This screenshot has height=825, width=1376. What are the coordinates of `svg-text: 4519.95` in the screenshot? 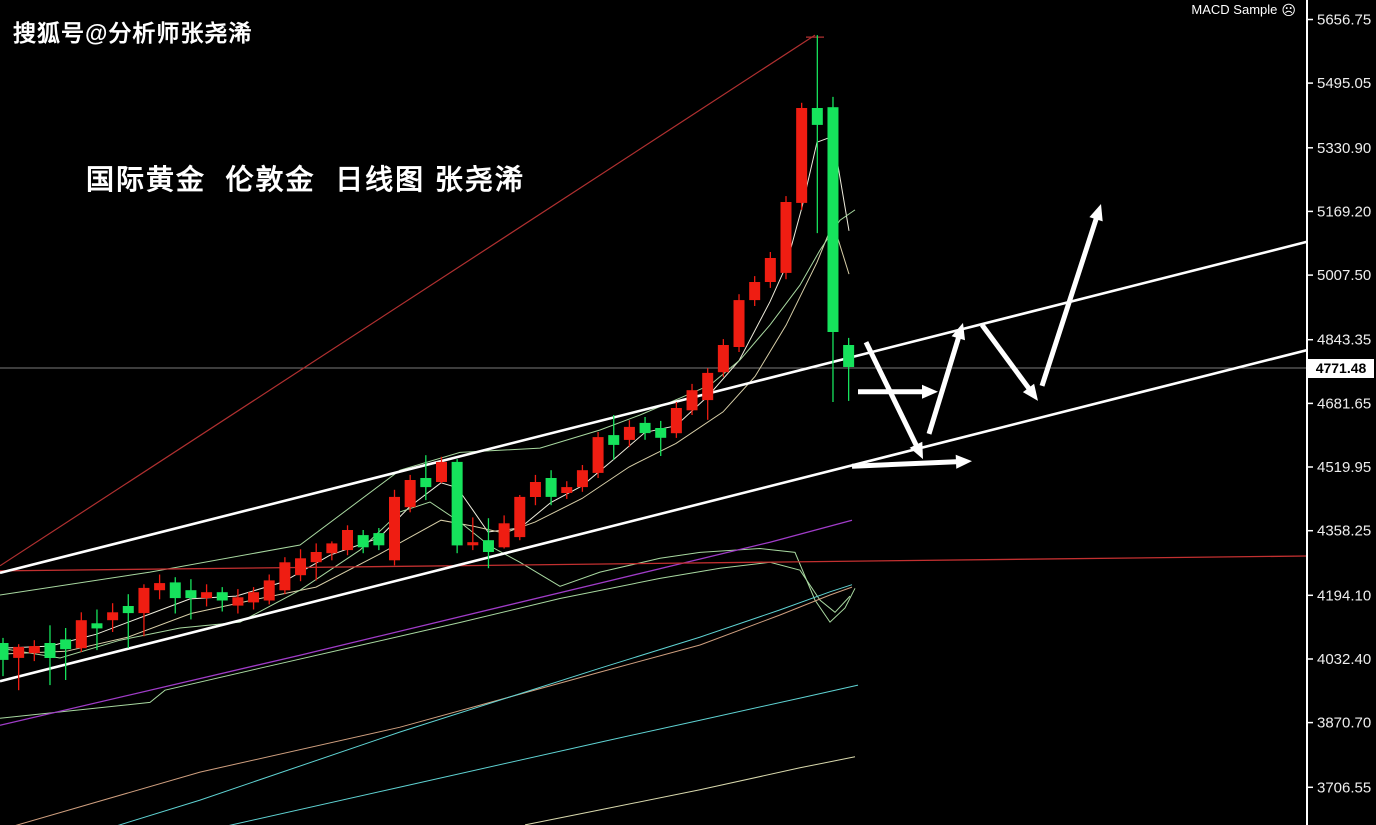 It's located at (1344, 467).